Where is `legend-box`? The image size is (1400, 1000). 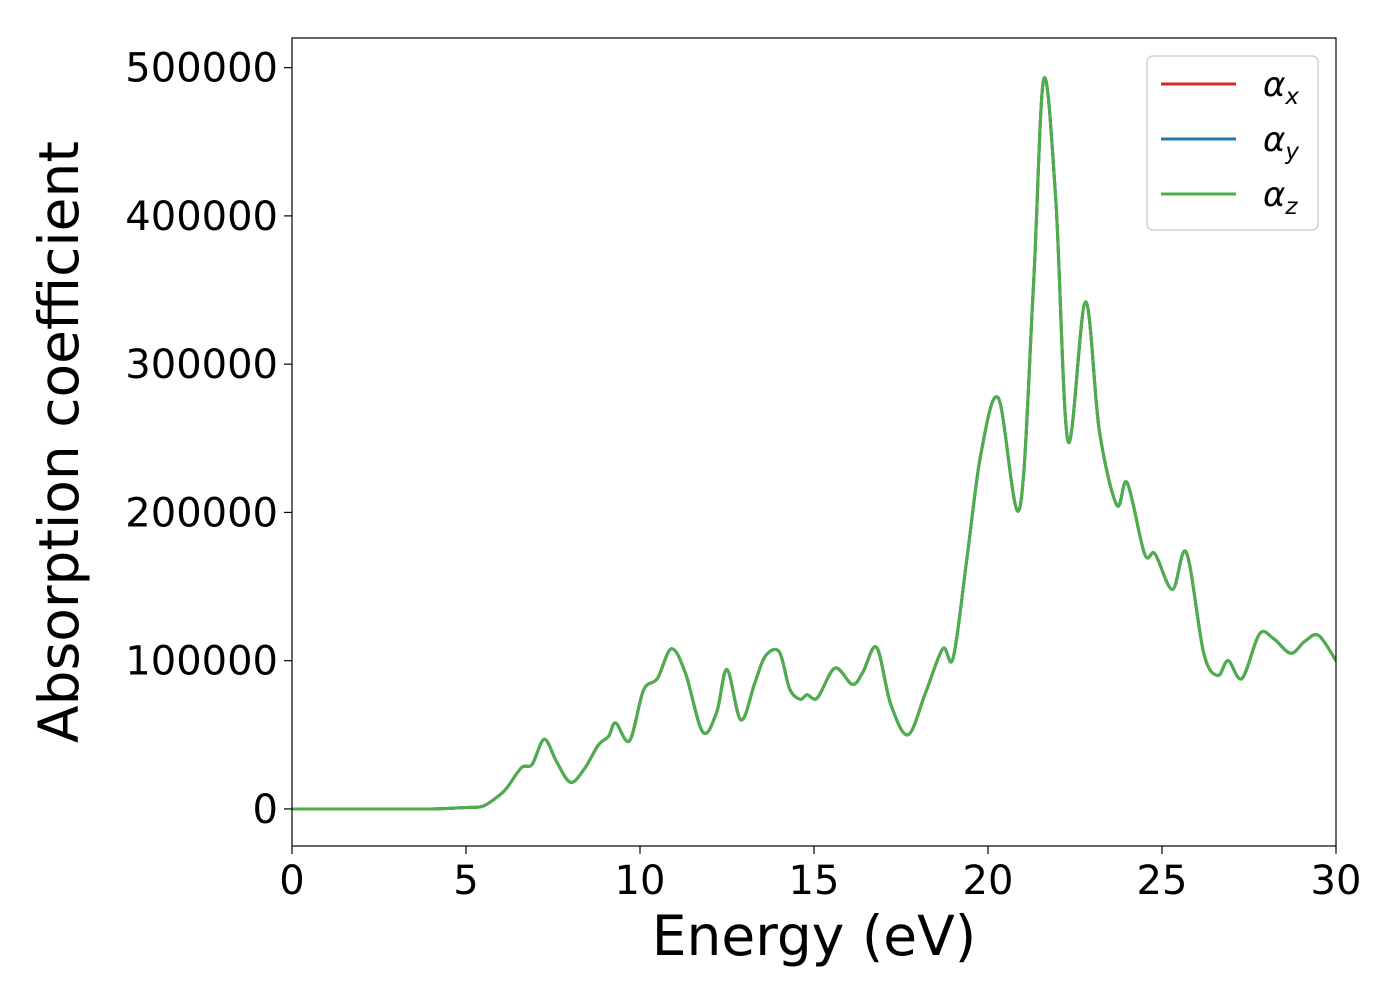 legend-box is located at coordinates (1232, 143).